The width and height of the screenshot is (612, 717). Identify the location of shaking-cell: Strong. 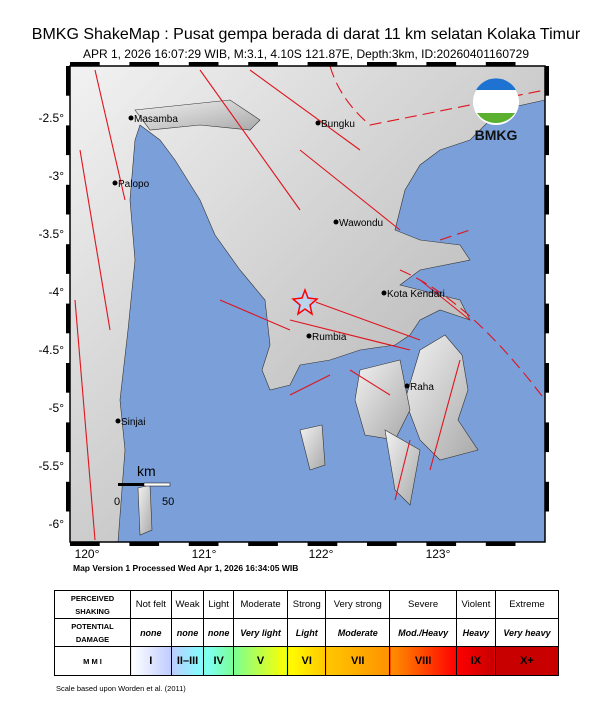
(307, 604).